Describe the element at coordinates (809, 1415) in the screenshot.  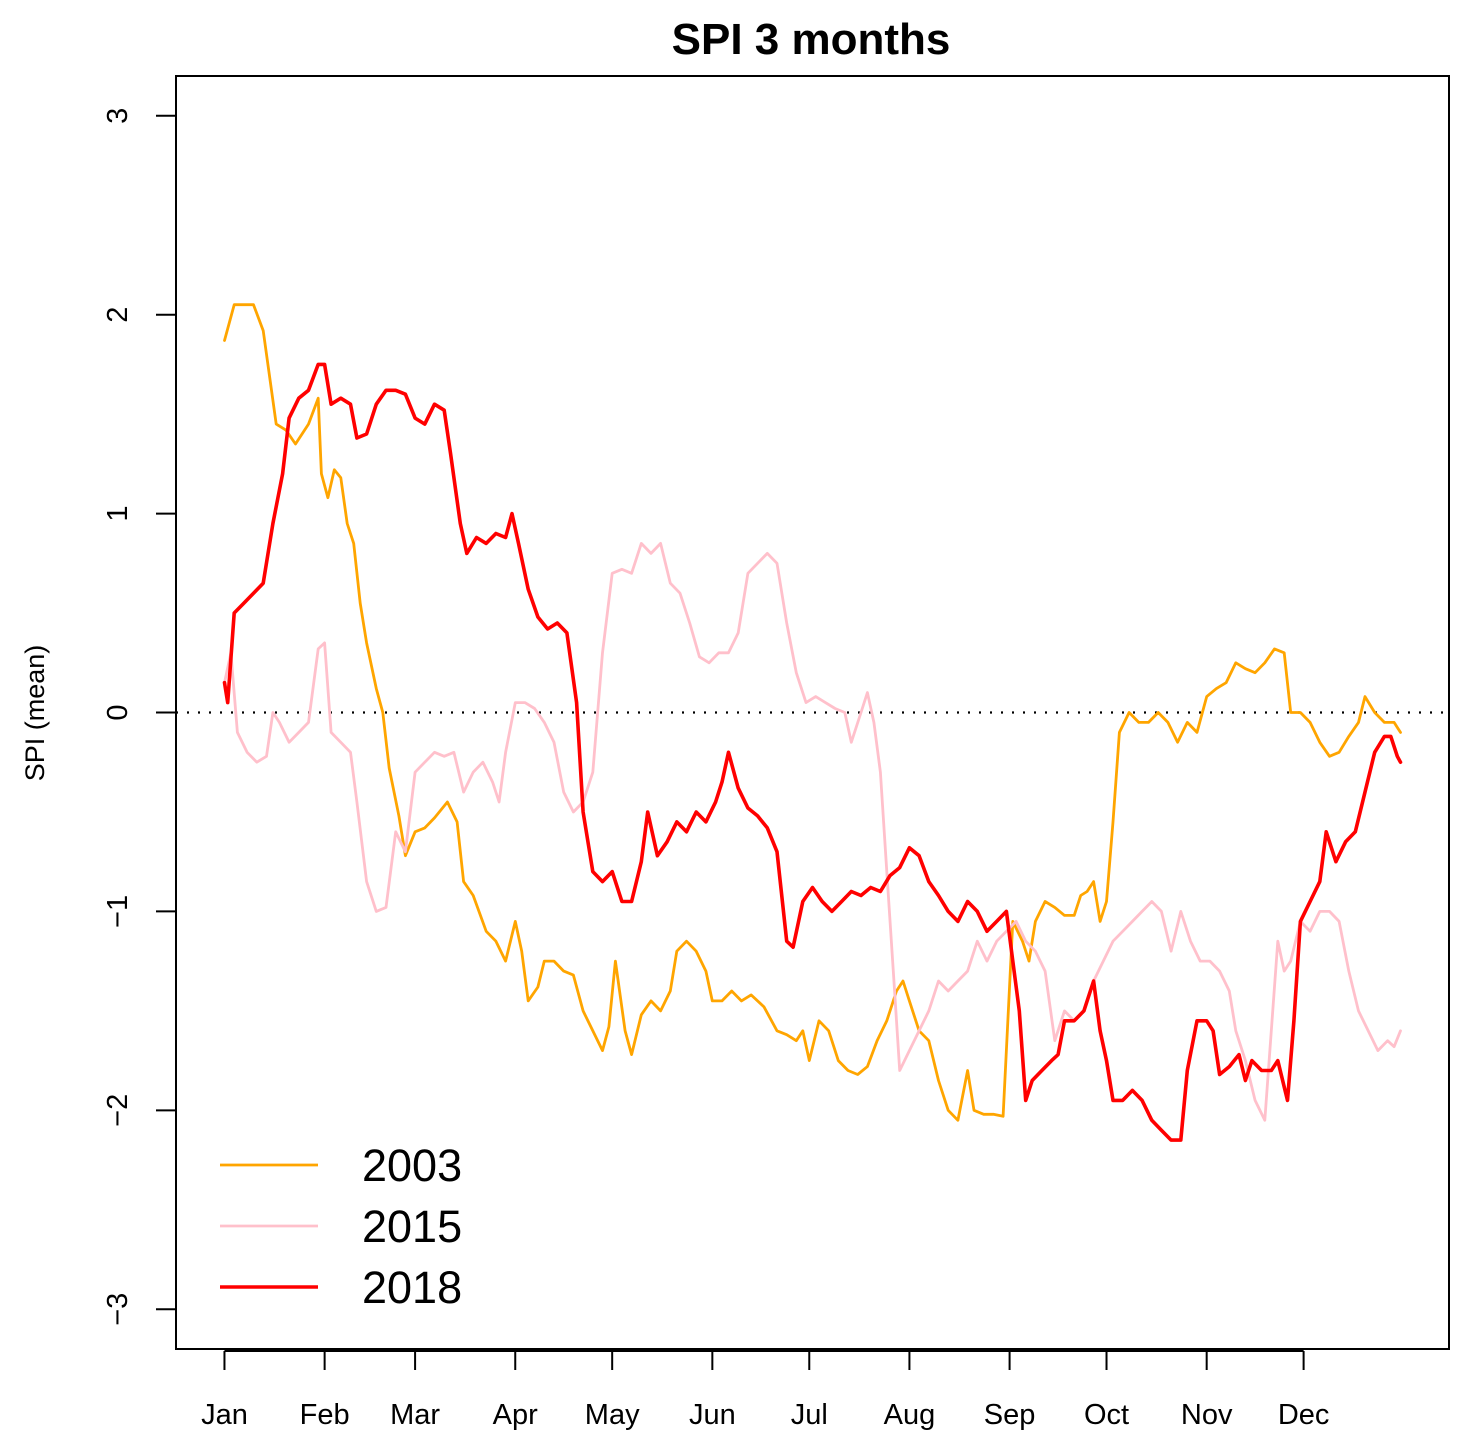
I see `x-tick-label: Jul` at that location.